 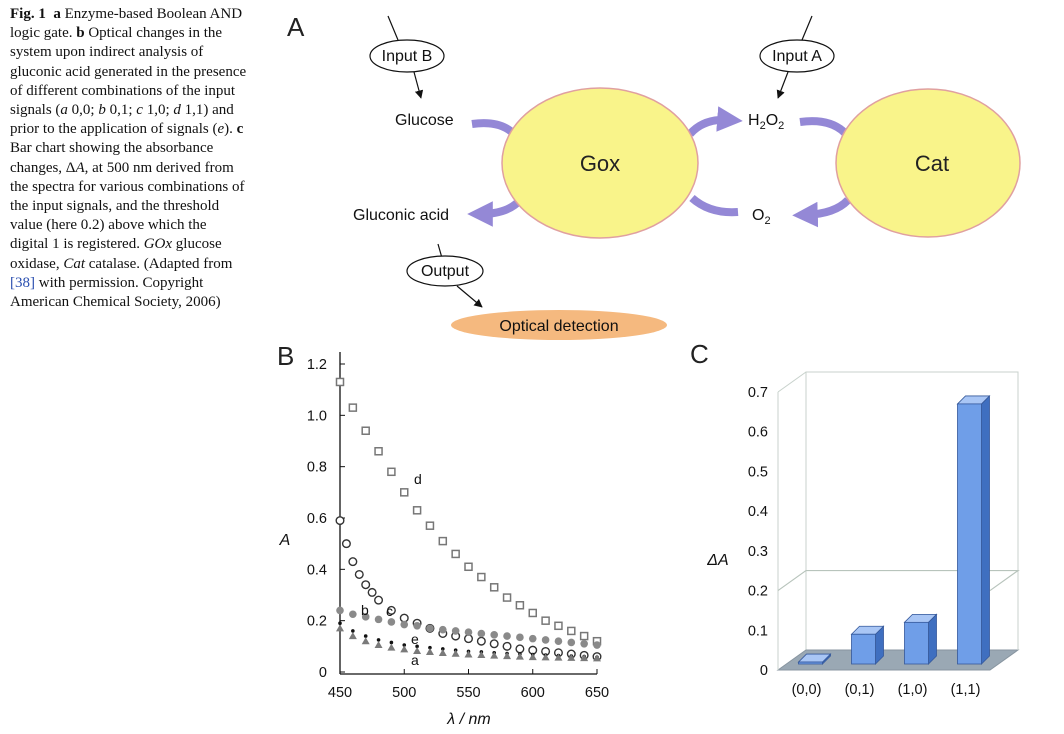 What do you see at coordinates (782, 85) in the screenshot?
I see `input-a-arrow` at bounding box center [782, 85].